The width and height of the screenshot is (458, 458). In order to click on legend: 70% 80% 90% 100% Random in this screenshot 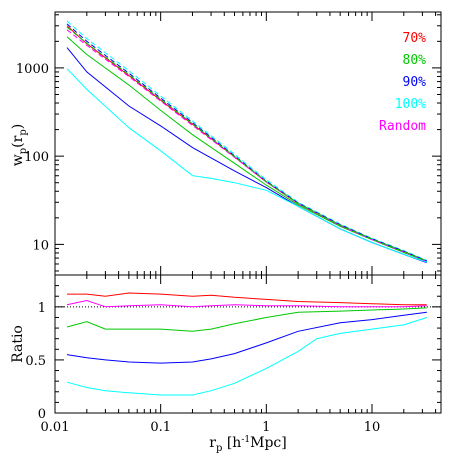, I will do `click(402, 82)`.